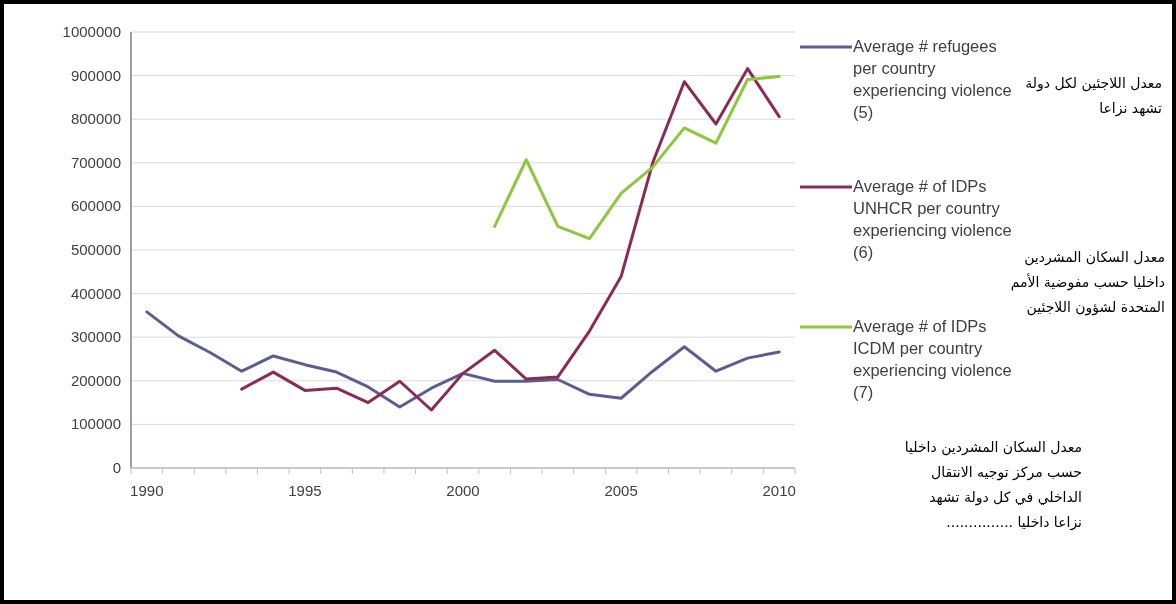  I want to click on y-tick-label: 400000, so click(95, 293).